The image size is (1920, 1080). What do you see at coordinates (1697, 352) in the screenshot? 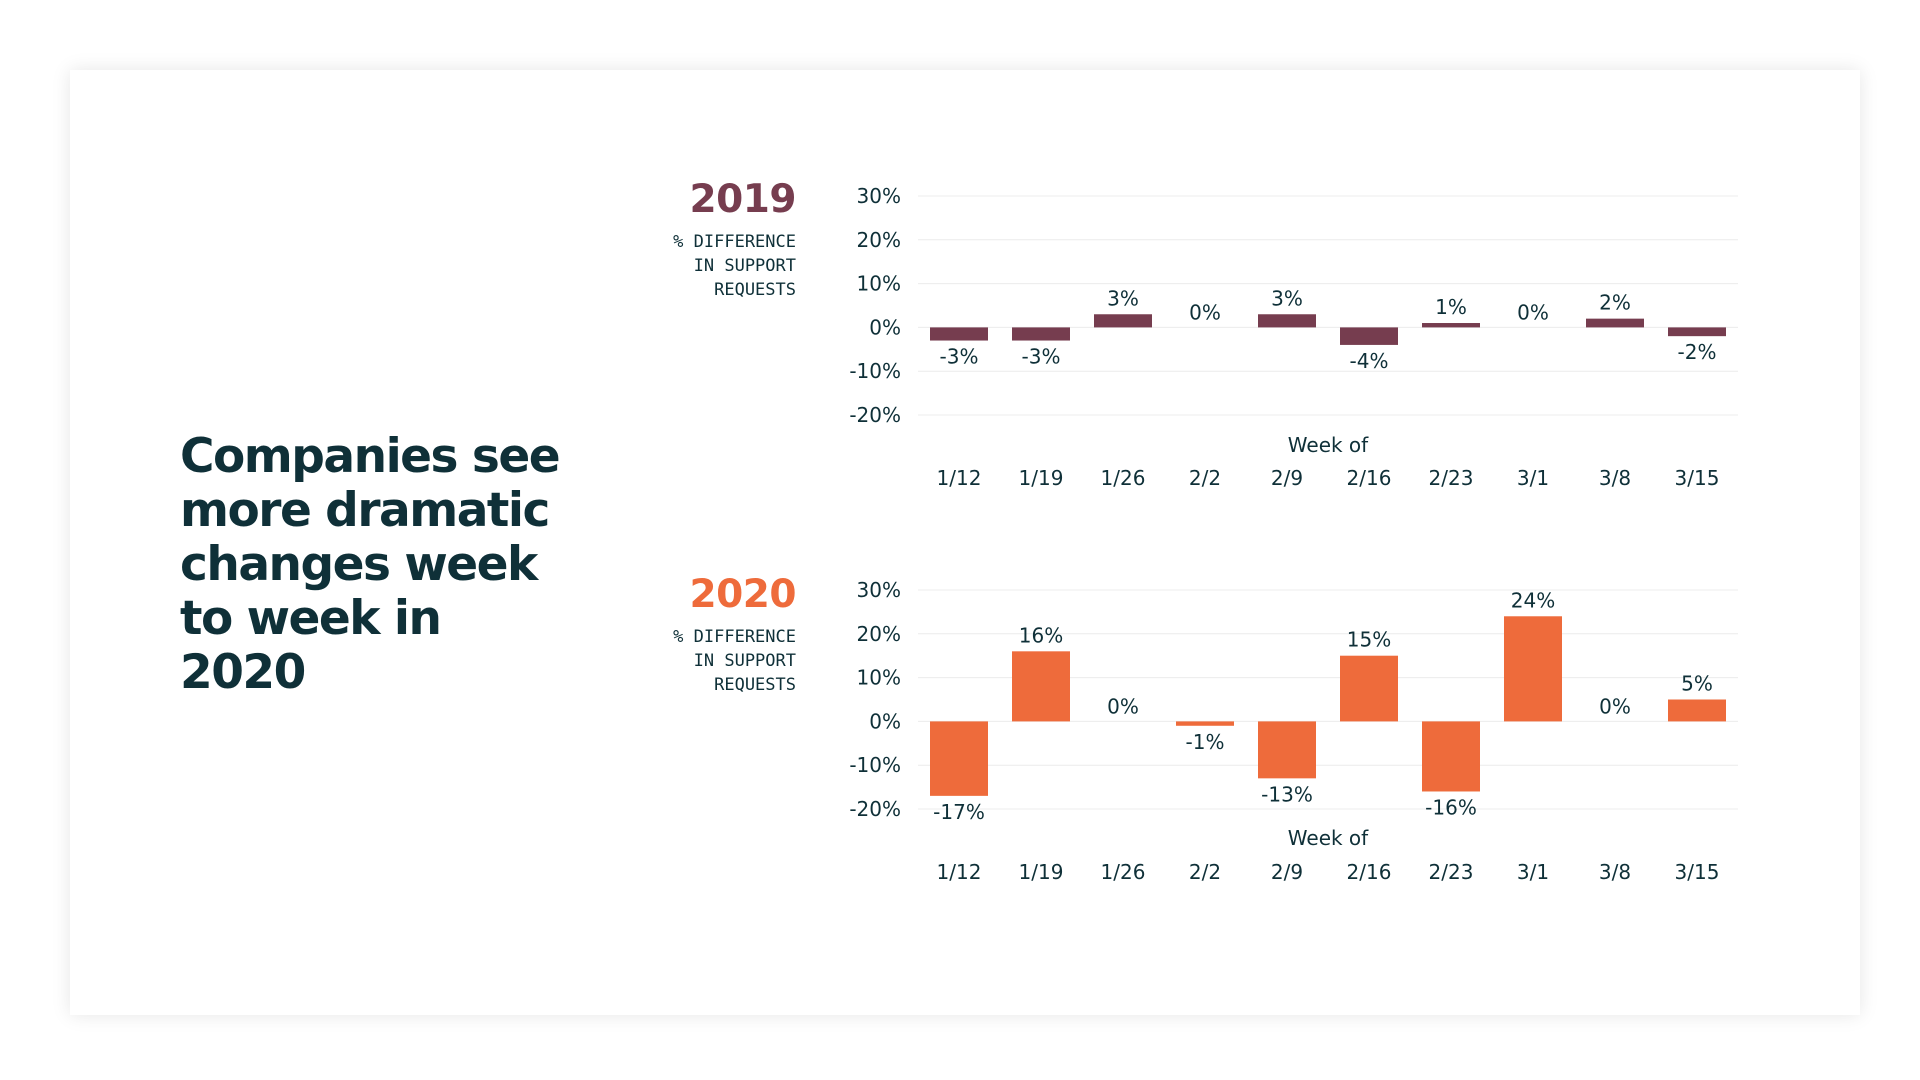
I see `data-label: -2%` at bounding box center [1697, 352].